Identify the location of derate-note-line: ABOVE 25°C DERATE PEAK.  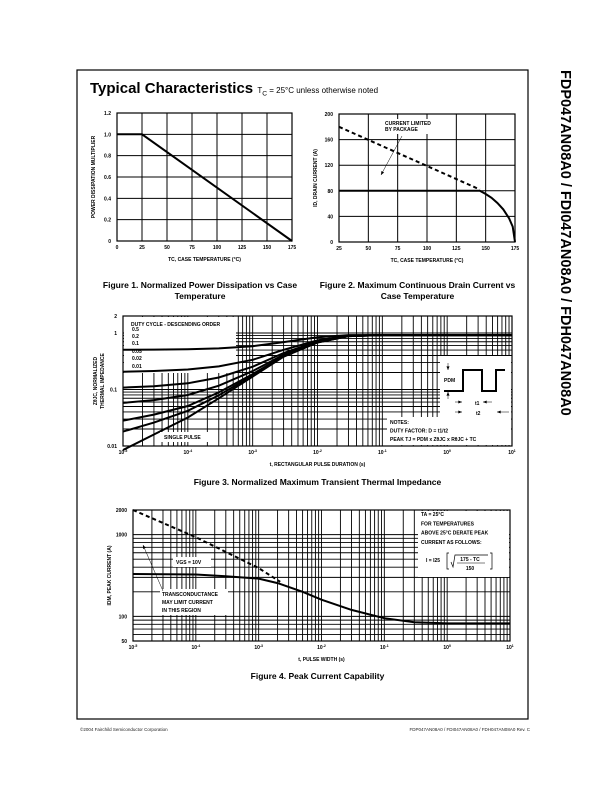
(455, 534).